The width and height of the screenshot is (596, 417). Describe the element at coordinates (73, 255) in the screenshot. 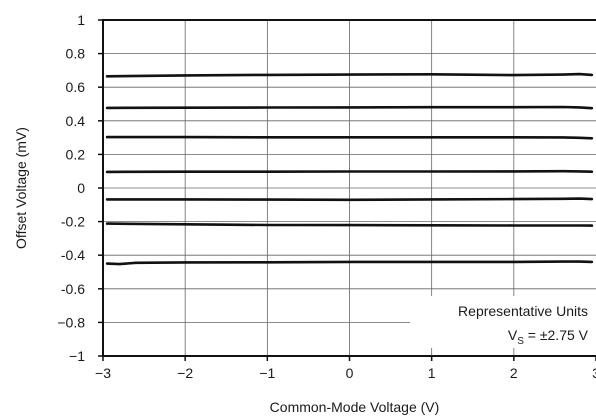

I see `y-tick-label: -0.4` at that location.